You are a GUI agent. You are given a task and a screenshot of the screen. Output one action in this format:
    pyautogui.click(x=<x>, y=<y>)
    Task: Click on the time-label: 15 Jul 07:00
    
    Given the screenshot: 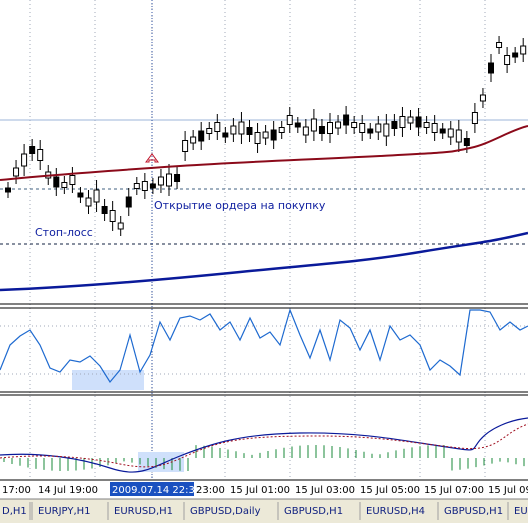 What is the action you would take?
    pyautogui.click(x=454, y=490)
    